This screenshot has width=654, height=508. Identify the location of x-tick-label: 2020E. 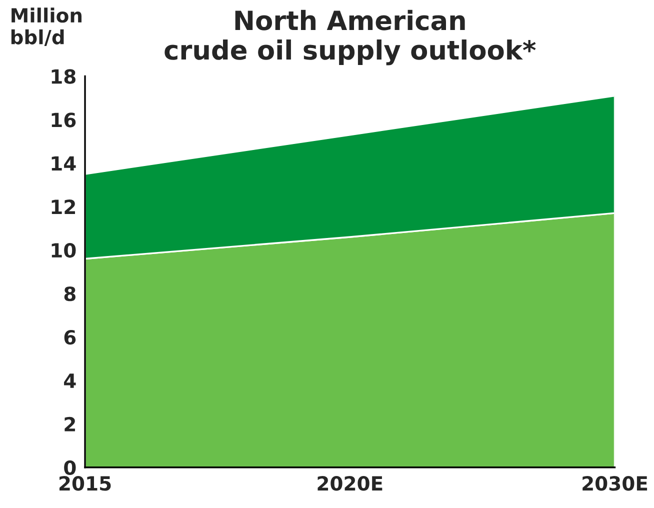
(350, 483).